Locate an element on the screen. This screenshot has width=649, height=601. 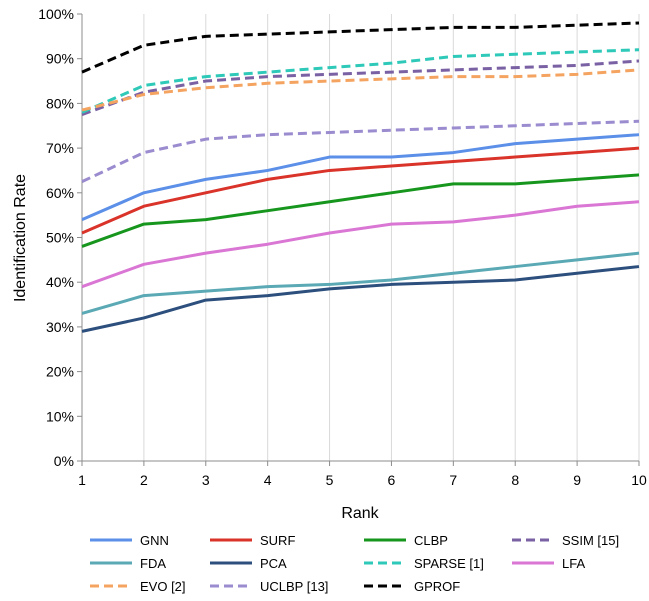
legend-item-surf: SURF is located at coordinates (252, 540).